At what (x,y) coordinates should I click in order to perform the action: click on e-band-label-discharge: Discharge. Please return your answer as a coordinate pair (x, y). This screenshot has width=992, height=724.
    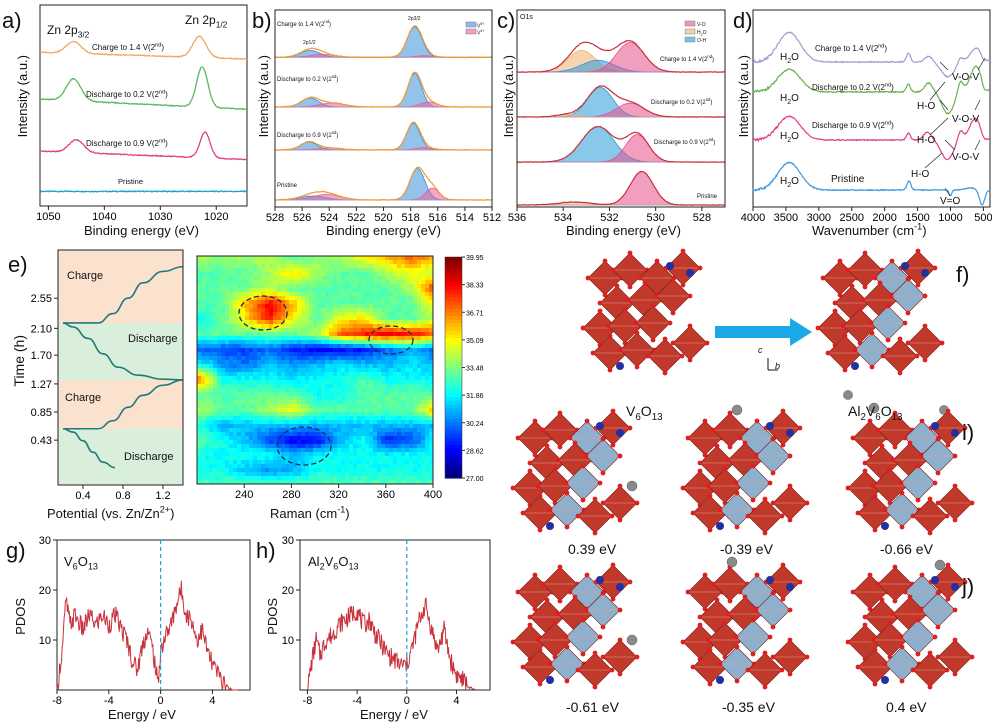
    Looking at the image, I should click on (153, 339).